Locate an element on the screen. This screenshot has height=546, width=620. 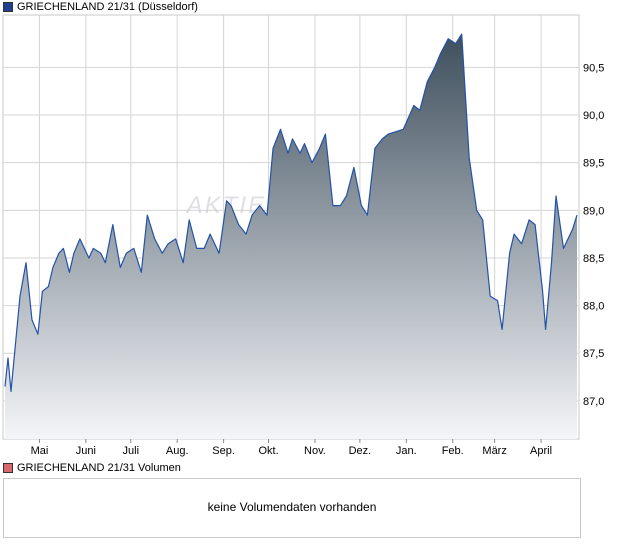
x-tick-label: April is located at coordinates (541, 451).